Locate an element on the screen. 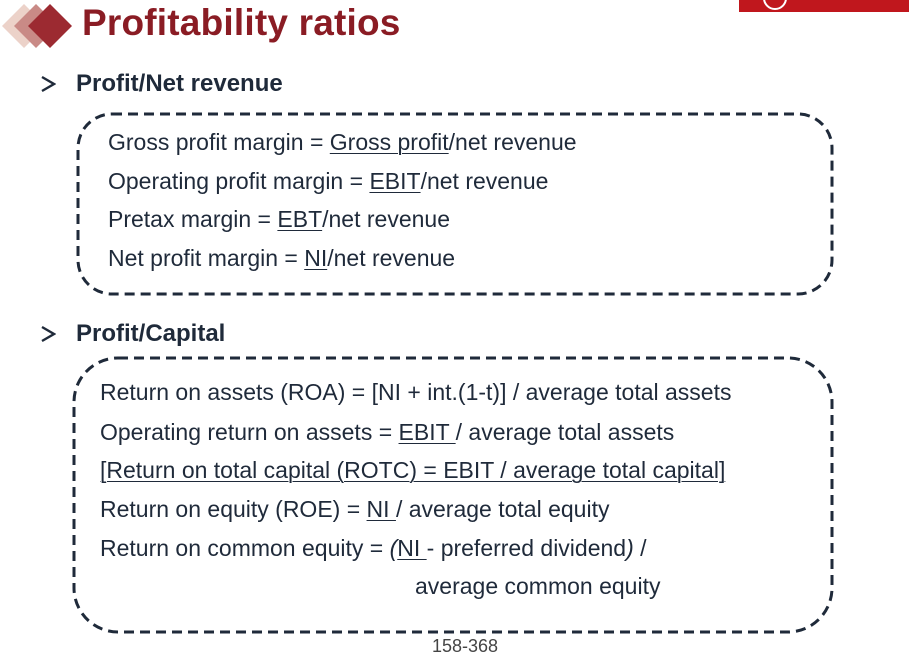 Image resolution: width=909 pixels, height=657 pixels. logo-icon is located at coordinates (775, 5).